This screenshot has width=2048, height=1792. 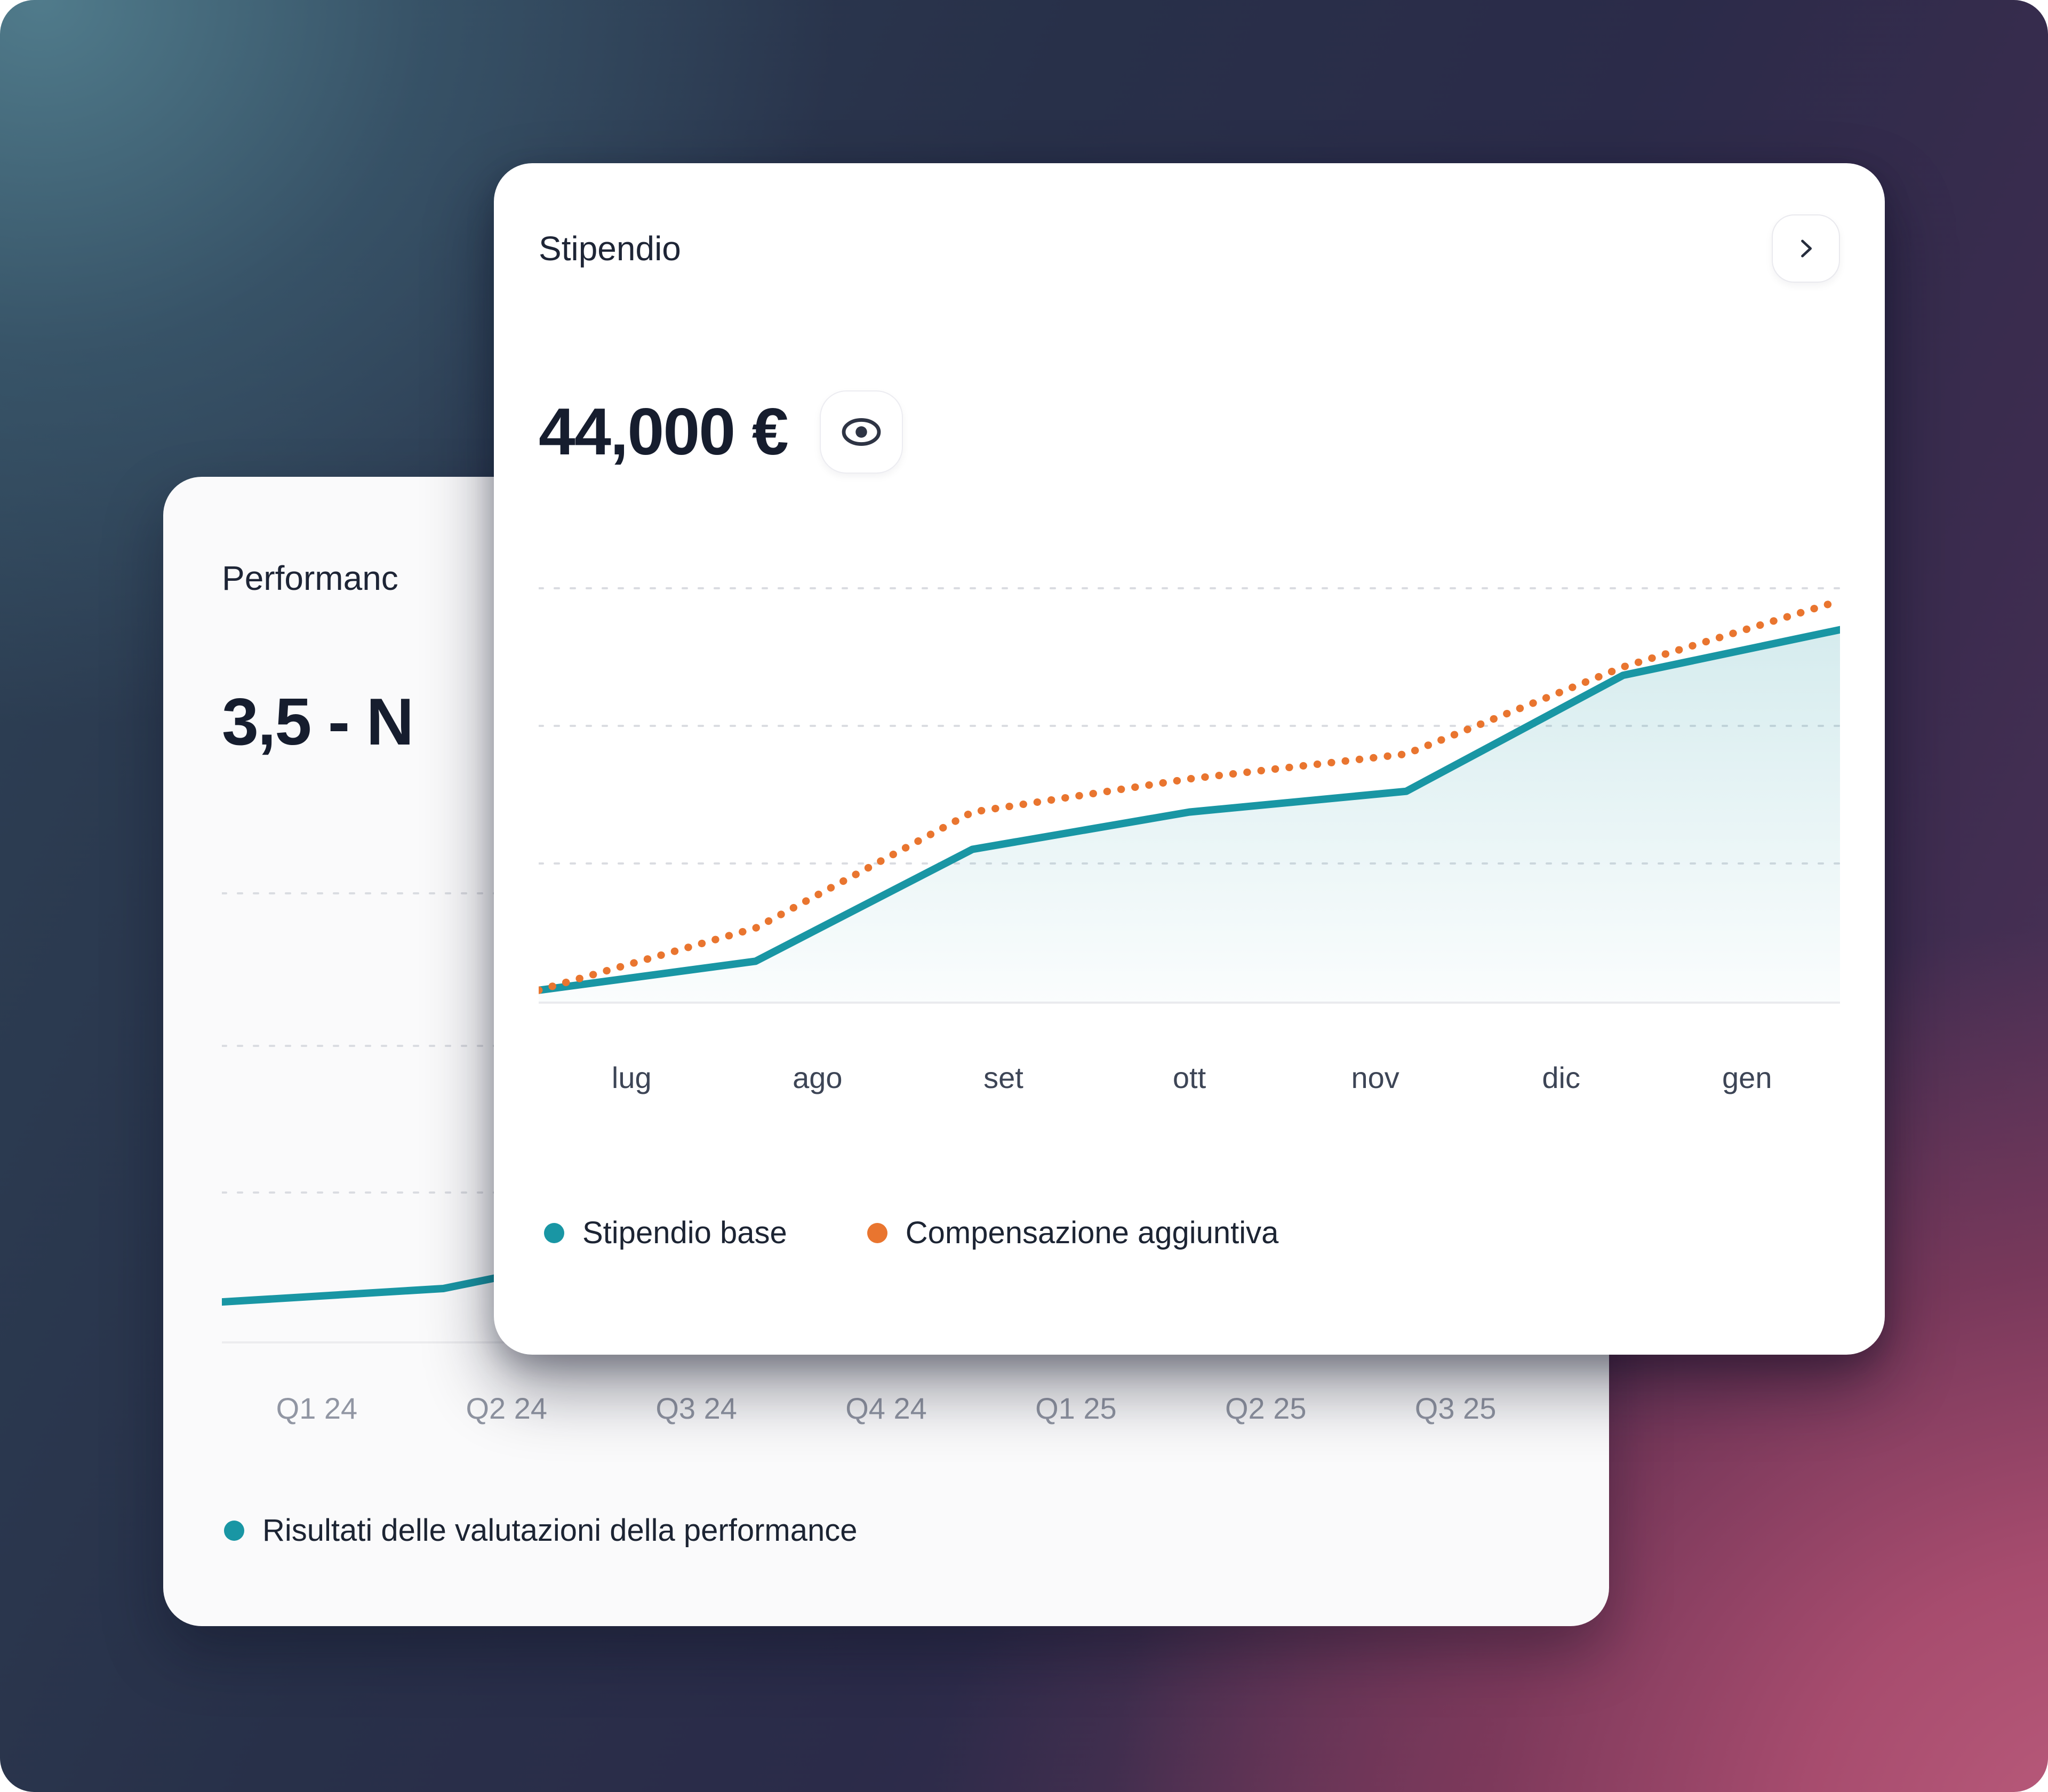 What do you see at coordinates (1003, 1077) in the screenshot?
I see `x-axis-label: set` at bounding box center [1003, 1077].